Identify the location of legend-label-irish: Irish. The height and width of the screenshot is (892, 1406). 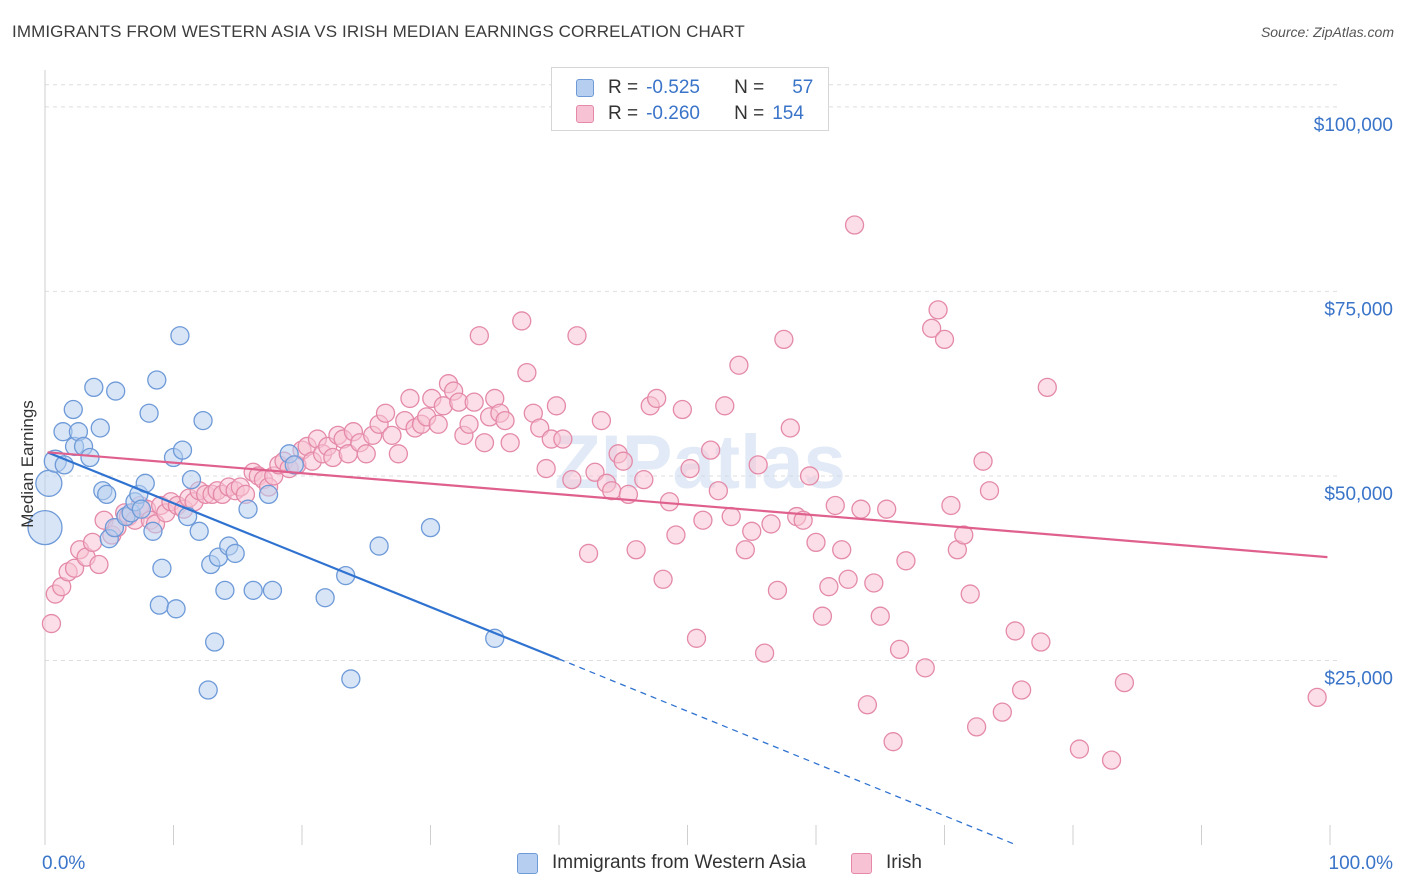
(904, 862).